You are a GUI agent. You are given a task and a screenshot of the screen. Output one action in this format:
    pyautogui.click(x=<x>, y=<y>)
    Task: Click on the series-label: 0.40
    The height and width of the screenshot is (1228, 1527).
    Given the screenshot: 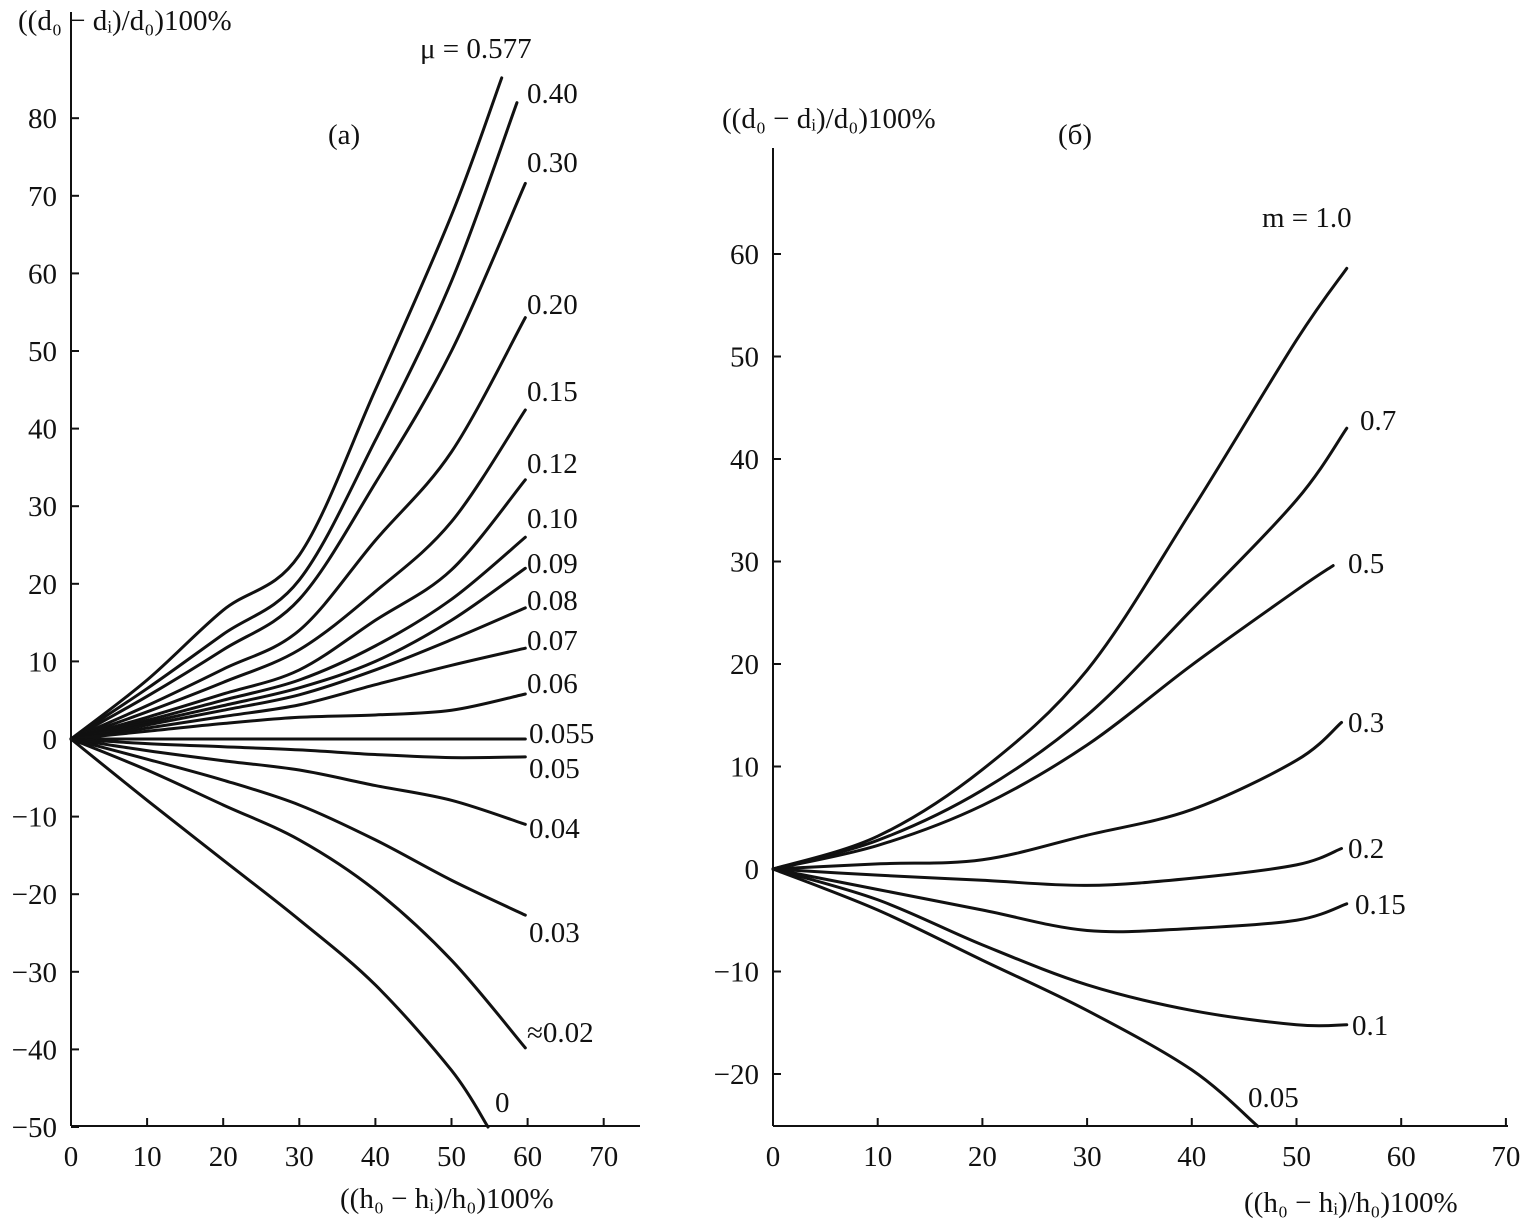 What is the action you would take?
    pyautogui.click(x=552, y=94)
    